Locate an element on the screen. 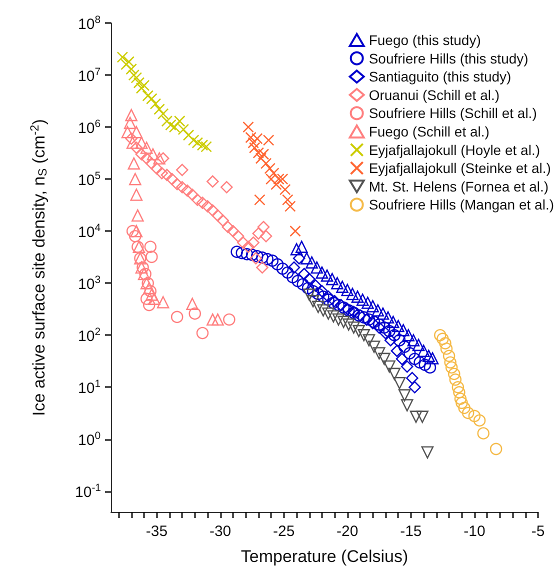 This screenshot has height=578, width=559. y-tick-label: 10$^{5}$ is located at coordinates (89, 179).